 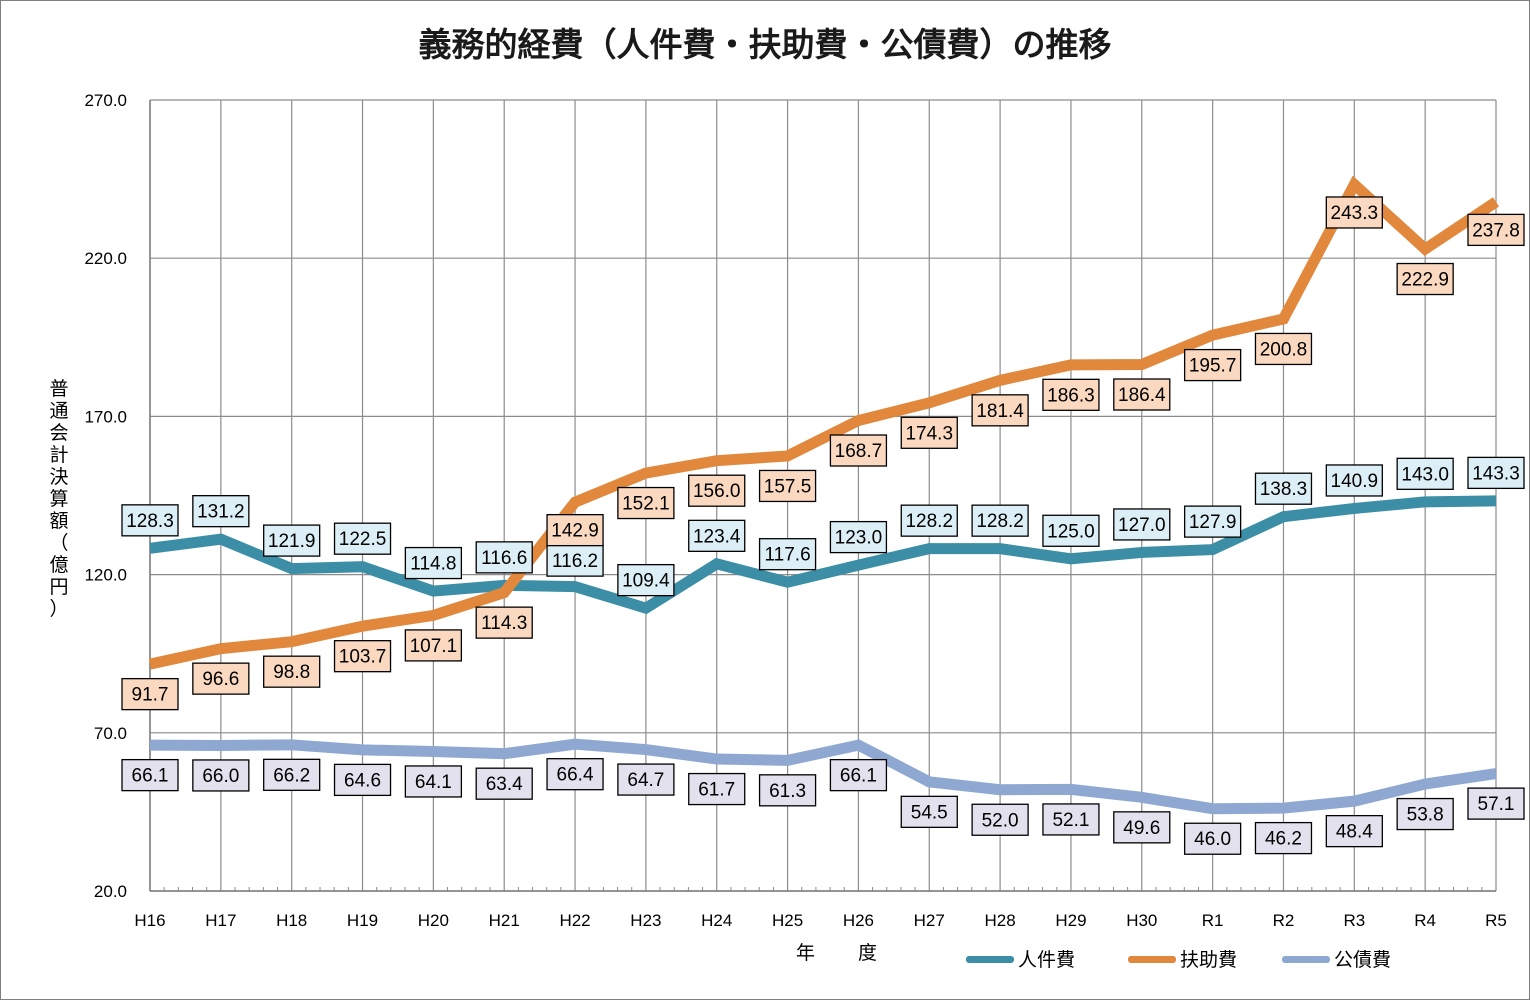 What do you see at coordinates (1284, 920) in the screenshot?
I see `x-tick-label: R2` at bounding box center [1284, 920].